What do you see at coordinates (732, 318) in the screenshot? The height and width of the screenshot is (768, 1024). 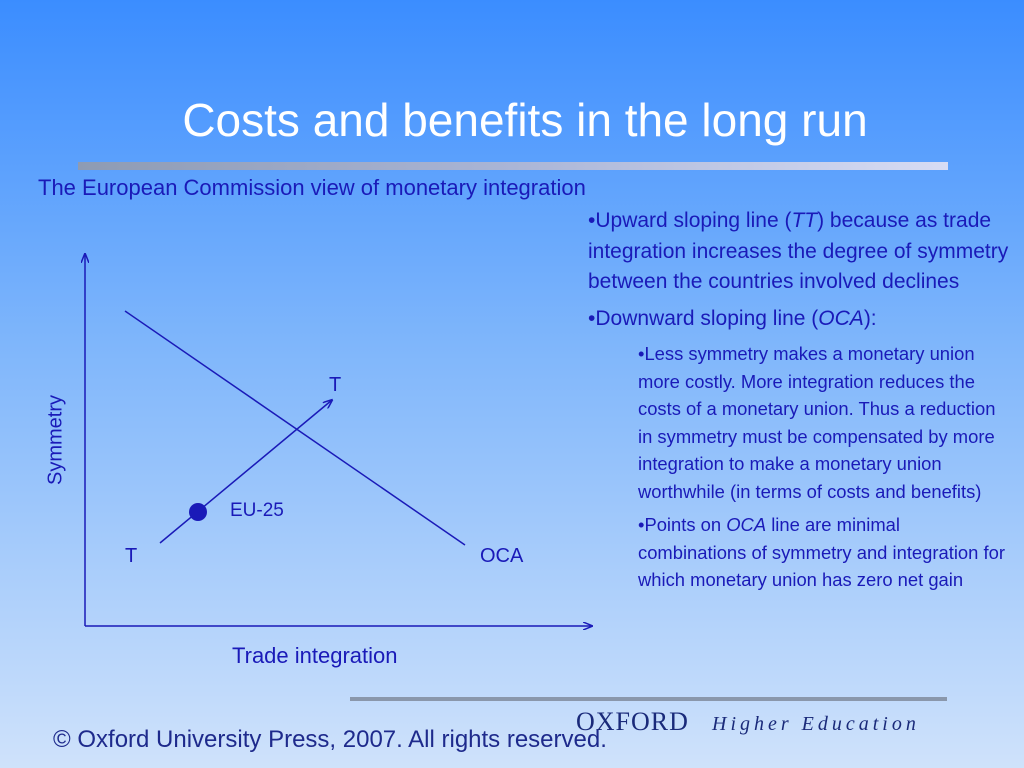 I see `bullet-oca: •Downward sloping line (OCA):` at bounding box center [732, 318].